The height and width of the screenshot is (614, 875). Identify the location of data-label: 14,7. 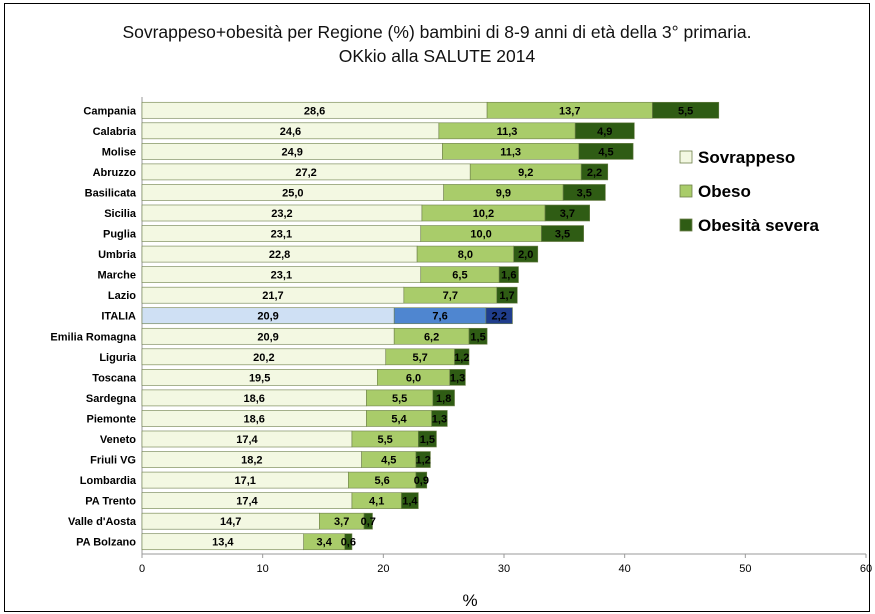
(230, 522).